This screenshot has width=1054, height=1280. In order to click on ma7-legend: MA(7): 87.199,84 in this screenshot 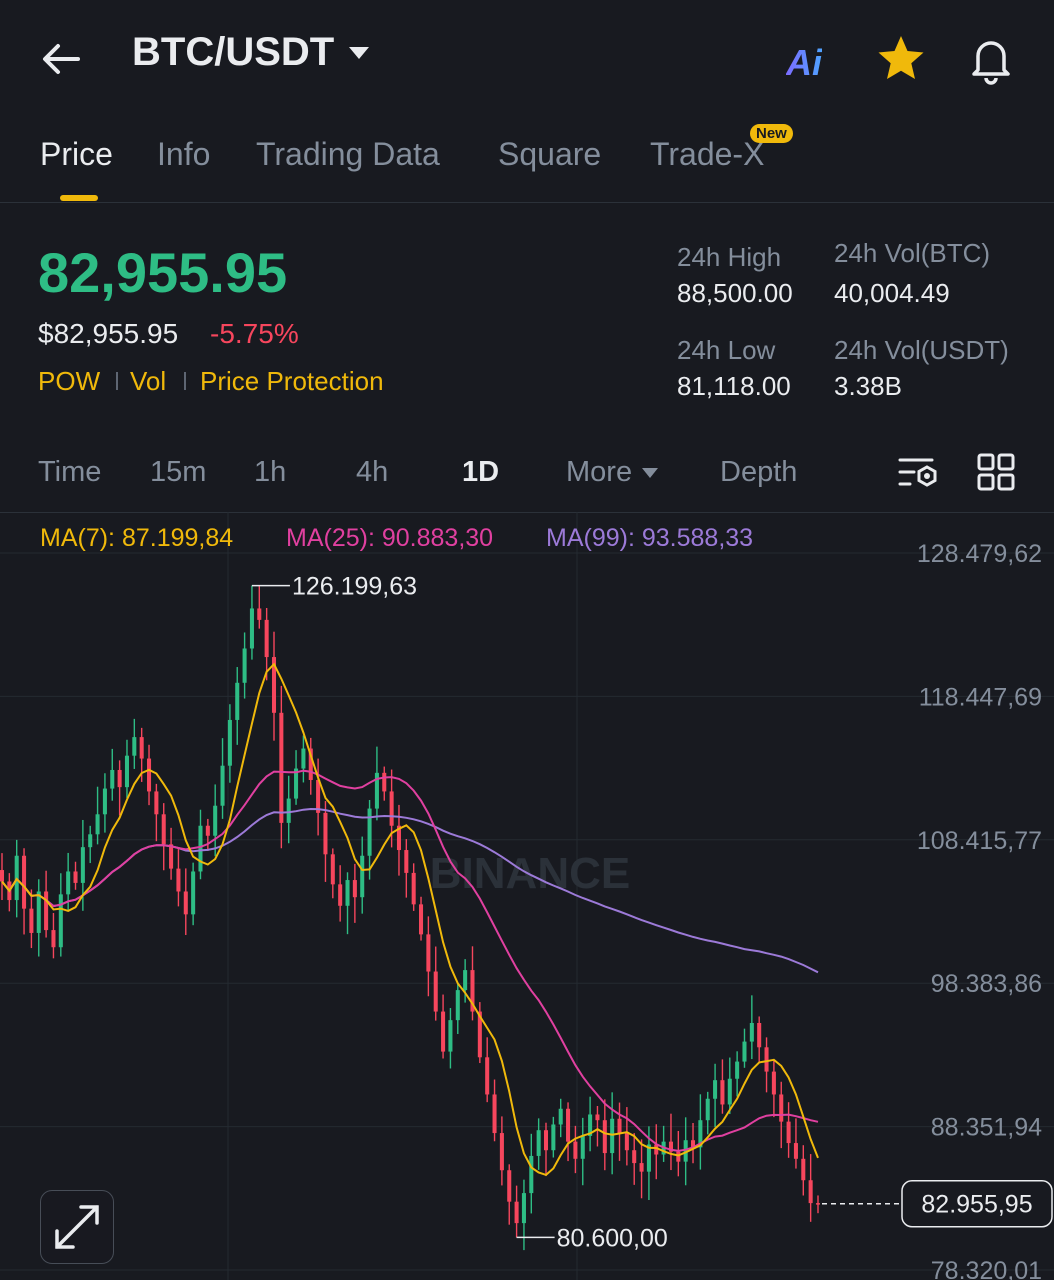, I will do `click(137, 538)`.